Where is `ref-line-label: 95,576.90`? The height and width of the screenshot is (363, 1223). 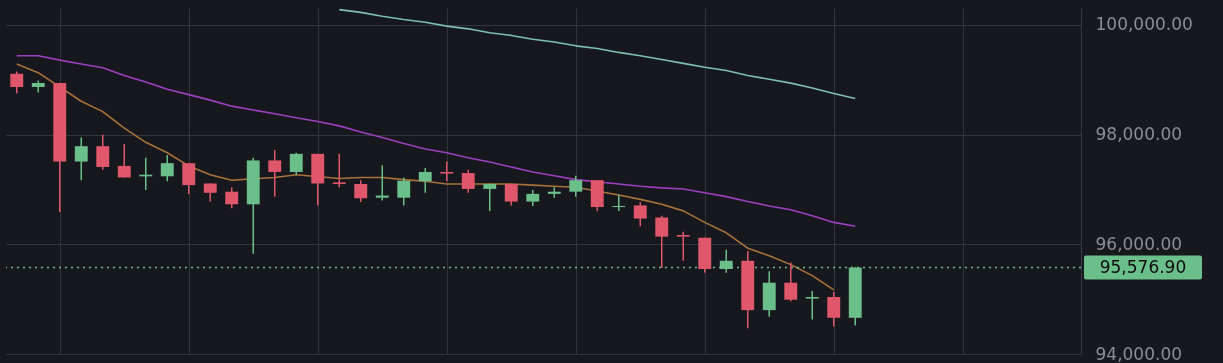 ref-line-label: 95,576.90 is located at coordinates (1143, 266).